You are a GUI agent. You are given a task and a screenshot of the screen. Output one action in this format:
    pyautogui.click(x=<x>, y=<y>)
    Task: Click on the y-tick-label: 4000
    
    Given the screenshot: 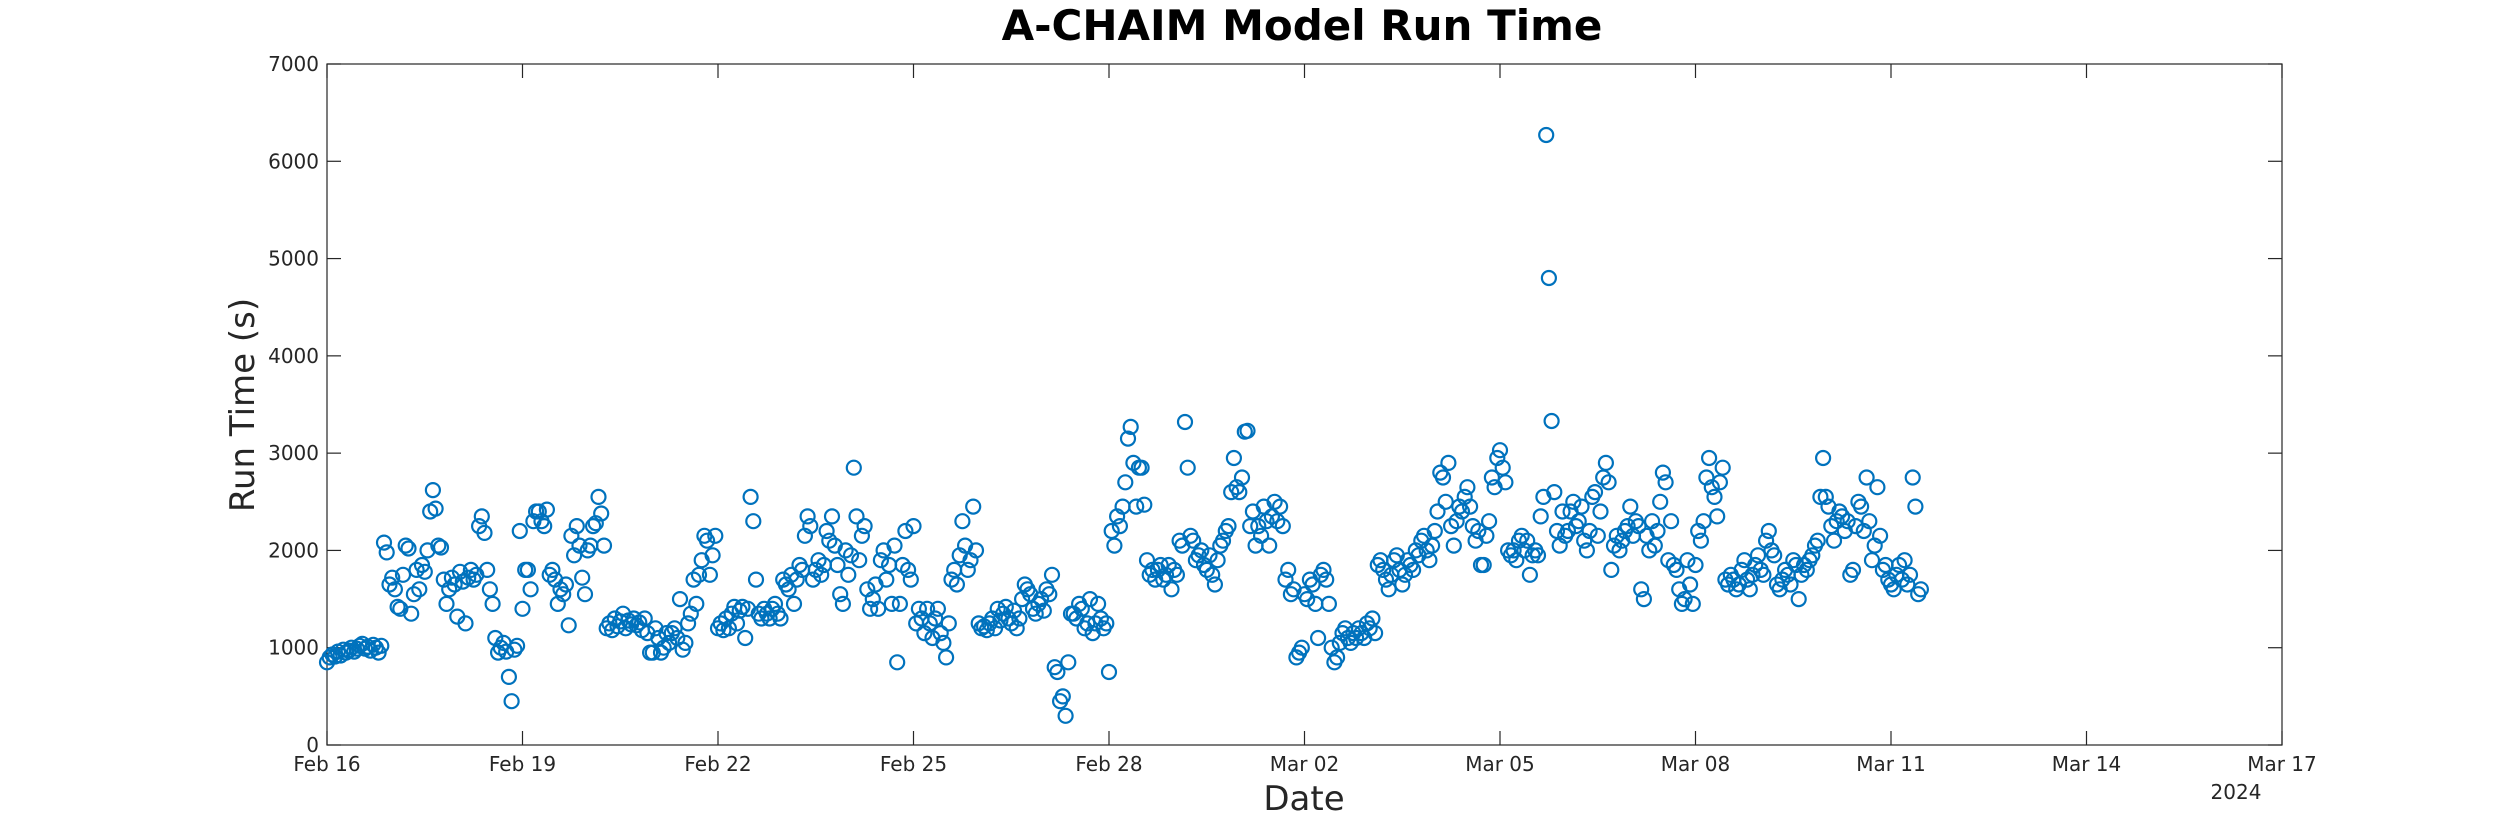 What is the action you would take?
    pyautogui.click(x=293, y=356)
    